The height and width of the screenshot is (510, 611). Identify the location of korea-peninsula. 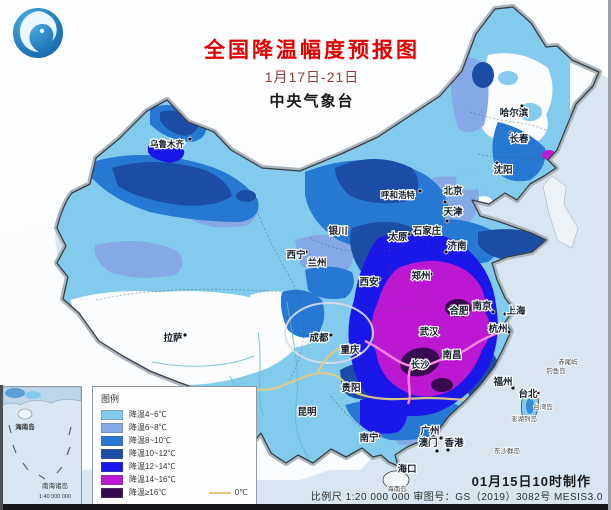
(560, 212).